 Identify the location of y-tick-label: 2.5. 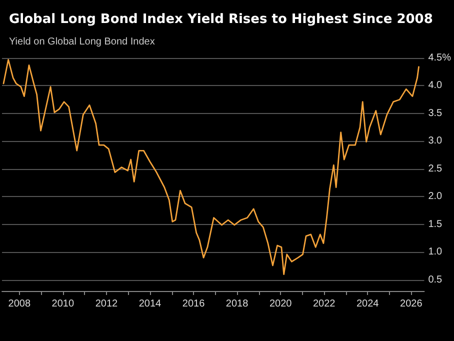
(435, 168).